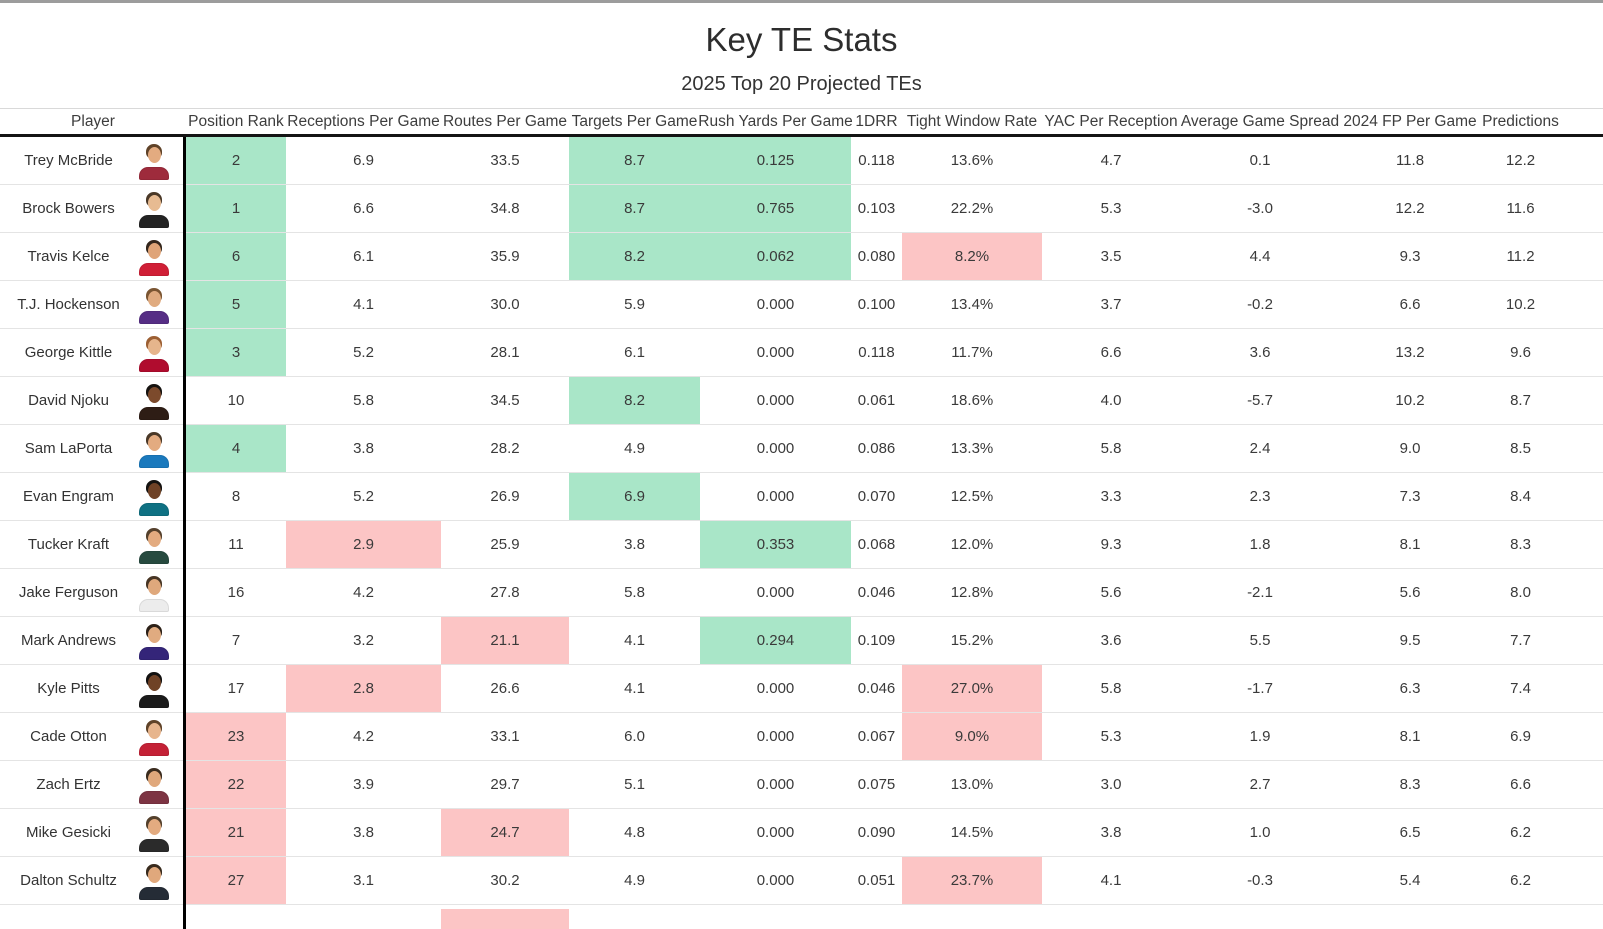 The width and height of the screenshot is (1603, 929). I want to click on cell-yac-per-reception: 3.8, so click(1111, 832).